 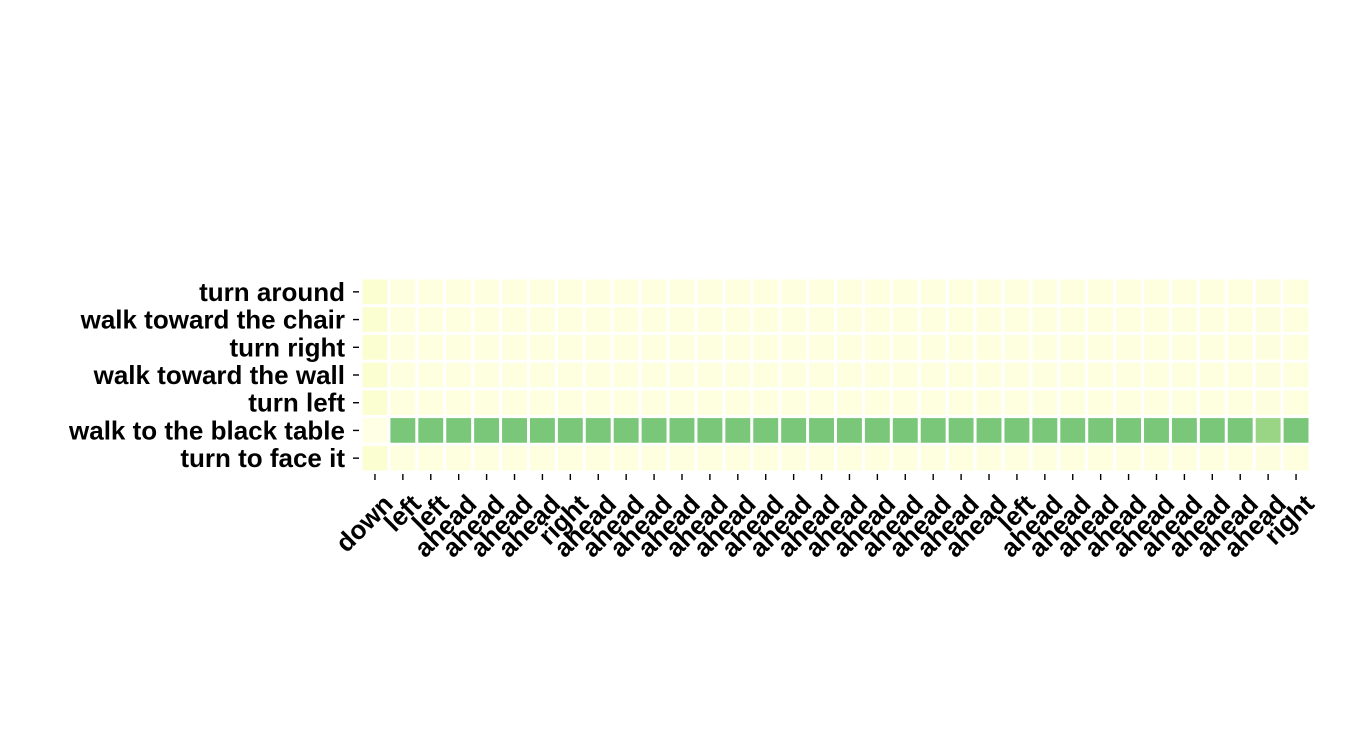 What do you see at coordinates (212, 320) in the screenshot?
I see `y-tick-label: walk toward the chair` at bounding box center [212, 320].